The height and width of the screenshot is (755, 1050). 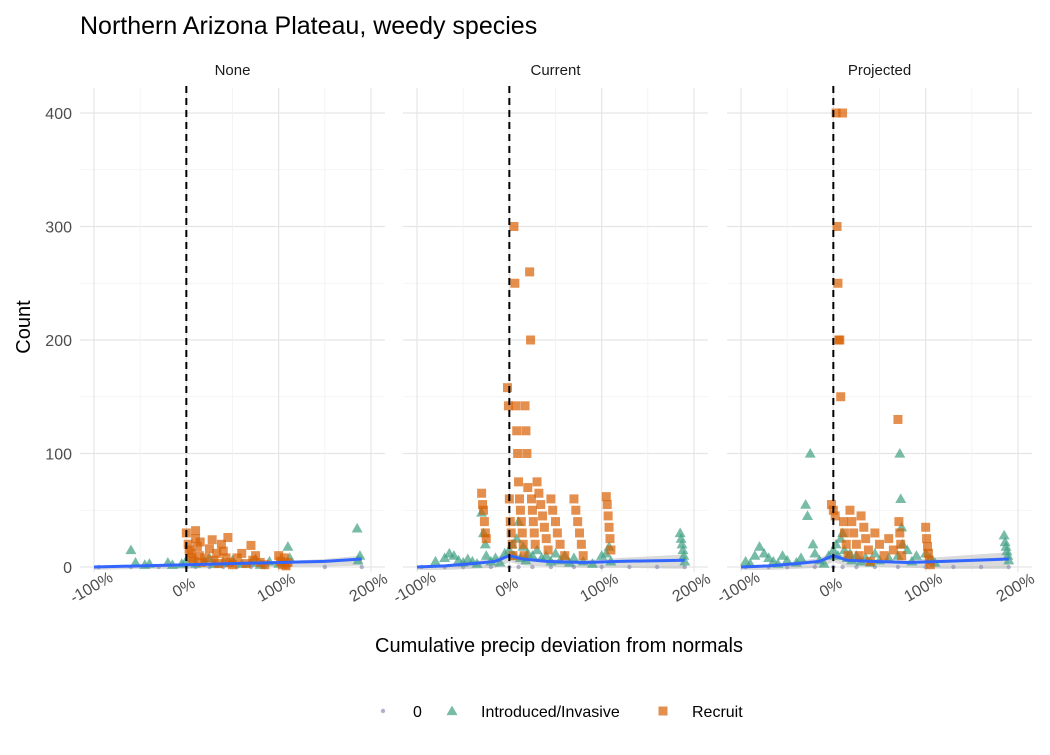 I want to click on facet-strip-label: Projected, so click(x=879, y=70).